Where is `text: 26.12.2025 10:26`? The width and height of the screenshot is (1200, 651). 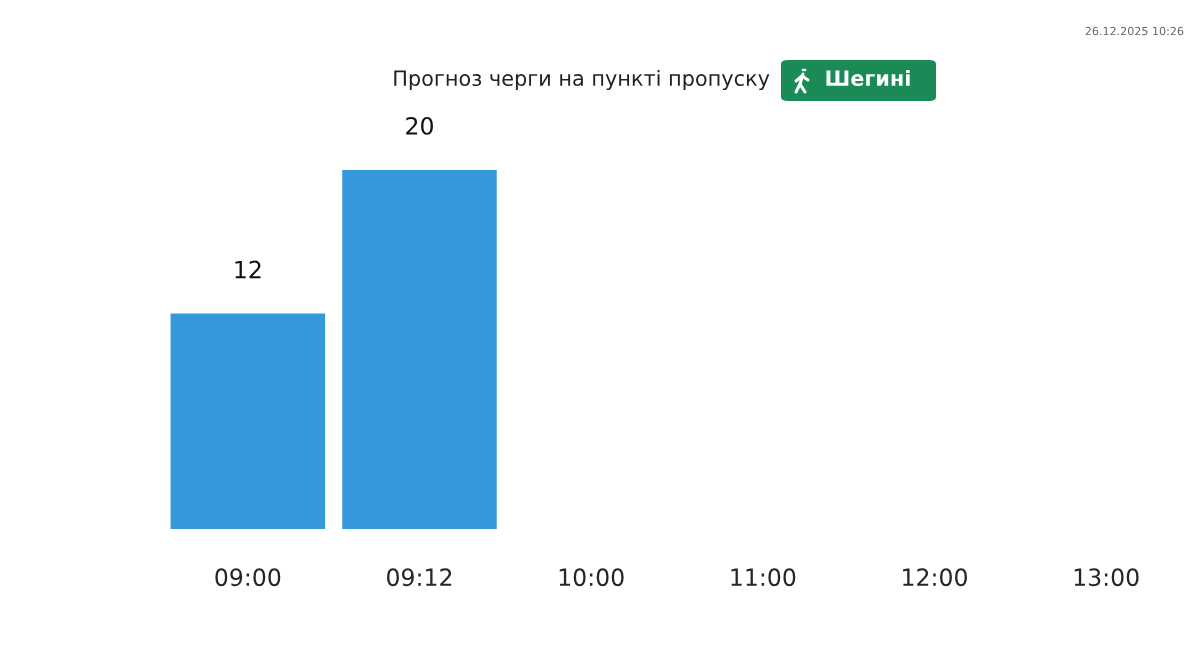 text: 26.12.2025 10:26 is located at coordinates (1134, 31).